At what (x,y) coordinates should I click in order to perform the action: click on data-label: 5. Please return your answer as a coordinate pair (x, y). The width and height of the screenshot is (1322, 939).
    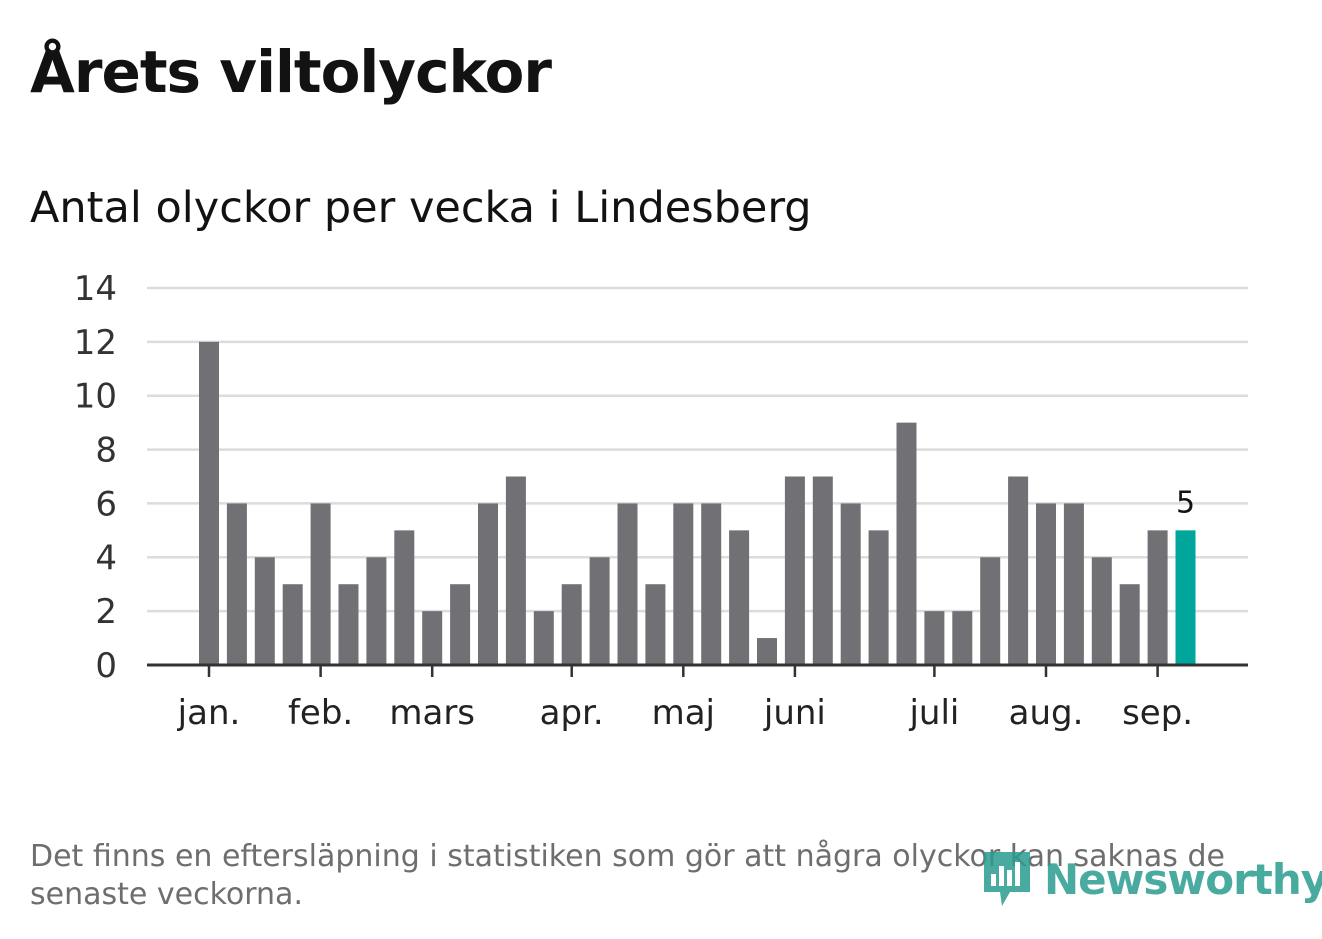
    Looking at the image, I should click on (1185, 502).